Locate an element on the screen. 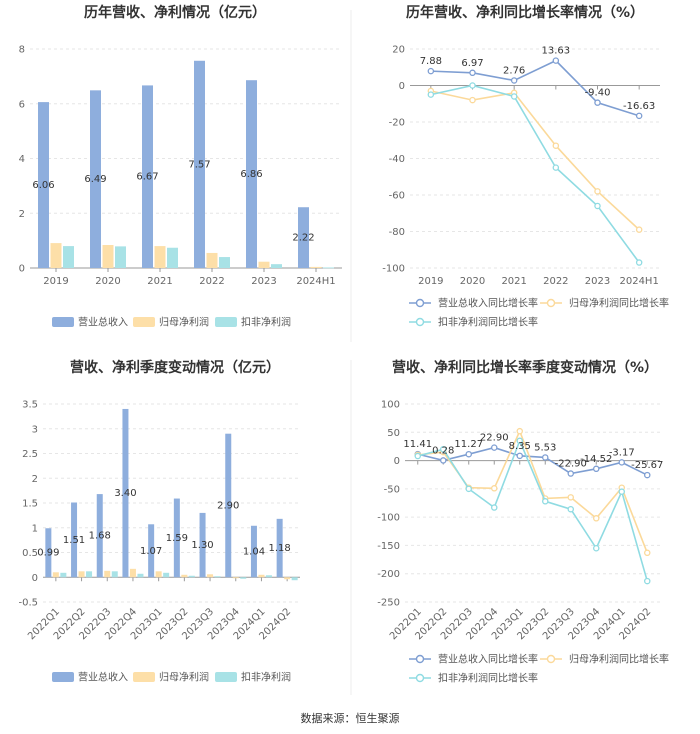 Image resolution: width=700 pixels, height=734 pixels. chart-3-y-tick-label: 3 is located at coordinates (35, 429).